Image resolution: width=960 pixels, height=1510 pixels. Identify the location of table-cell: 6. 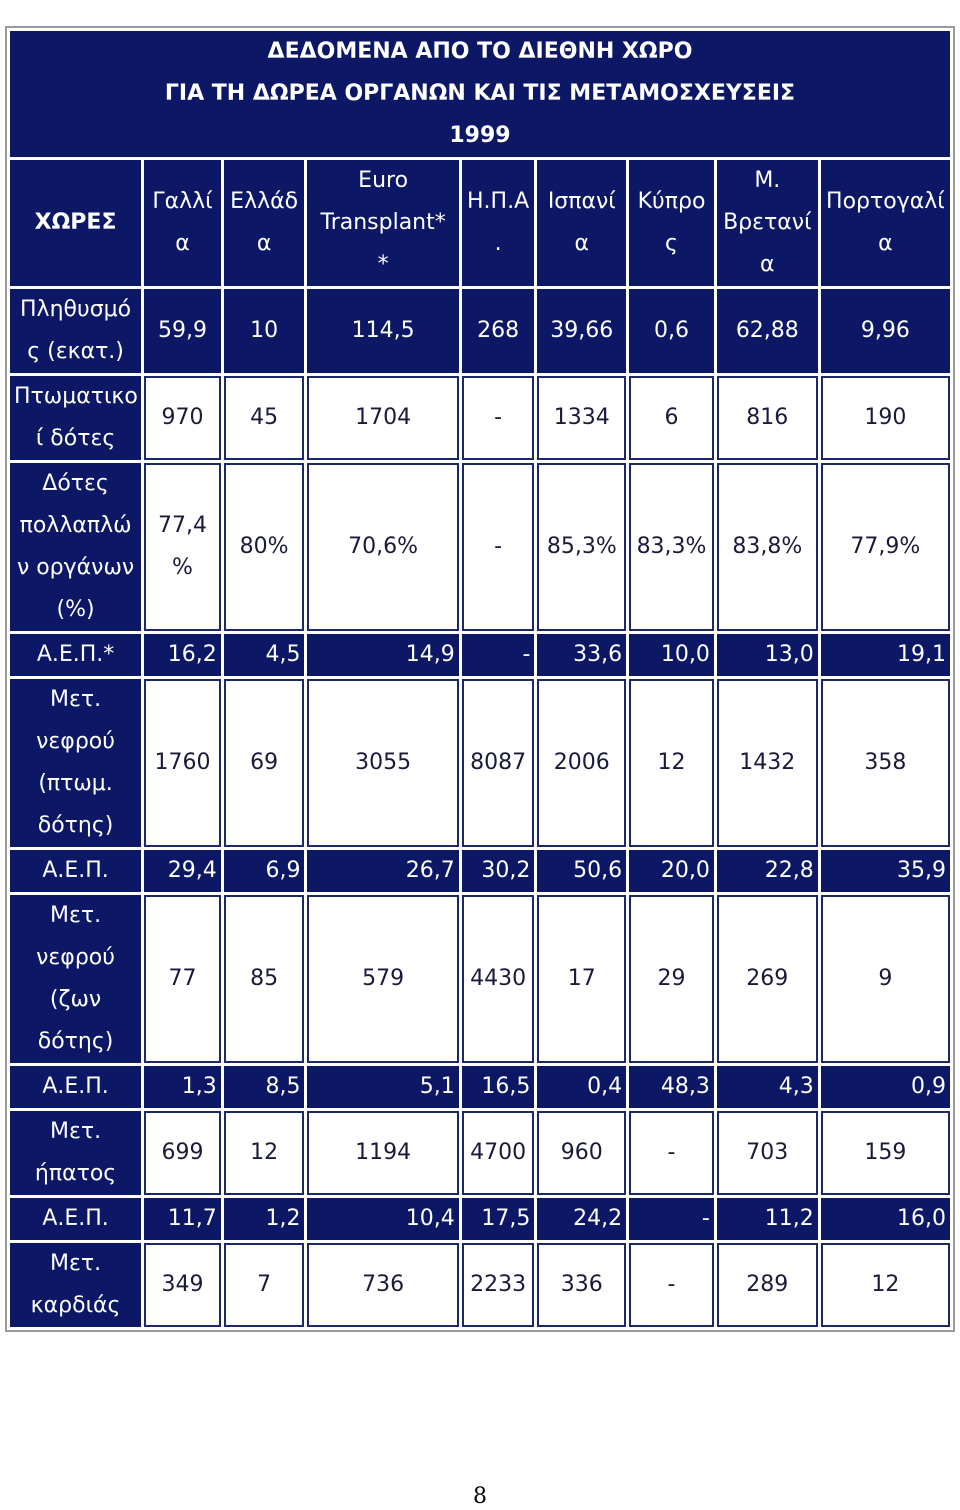
(671, 418).